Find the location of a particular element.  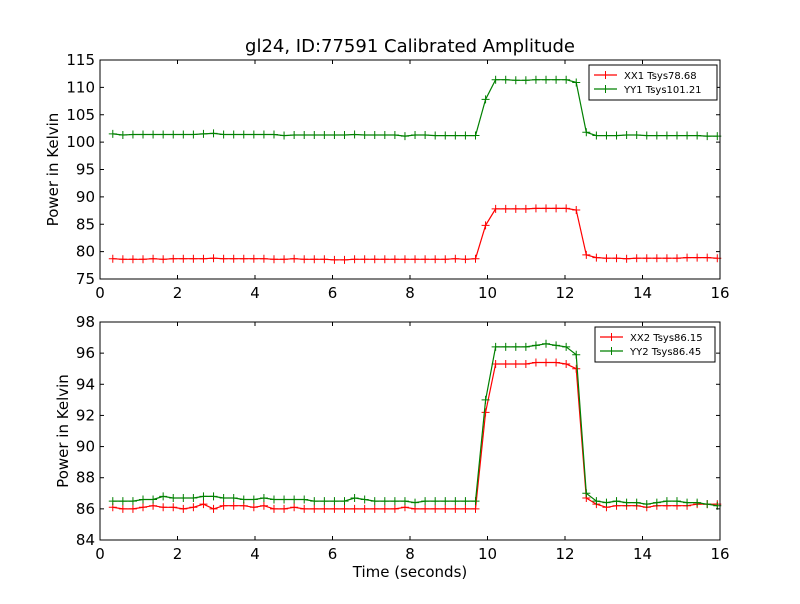

y-tick-label: 105 is located at coordinates (80, 115).